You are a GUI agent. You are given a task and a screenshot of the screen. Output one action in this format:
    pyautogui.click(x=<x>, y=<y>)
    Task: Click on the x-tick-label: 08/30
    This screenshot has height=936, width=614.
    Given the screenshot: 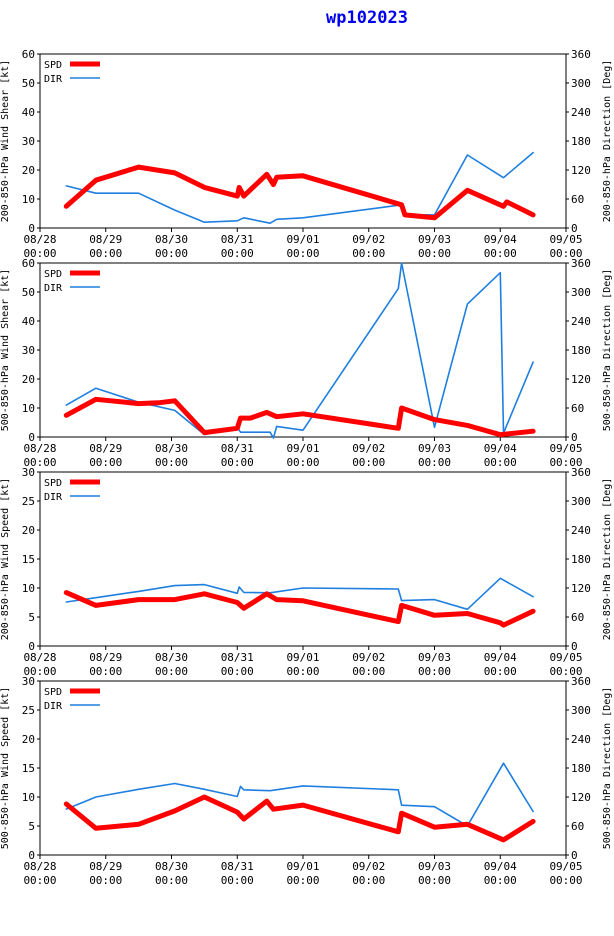 What is the action you would take?
    pyautogui.click(x=171, y=448)
    